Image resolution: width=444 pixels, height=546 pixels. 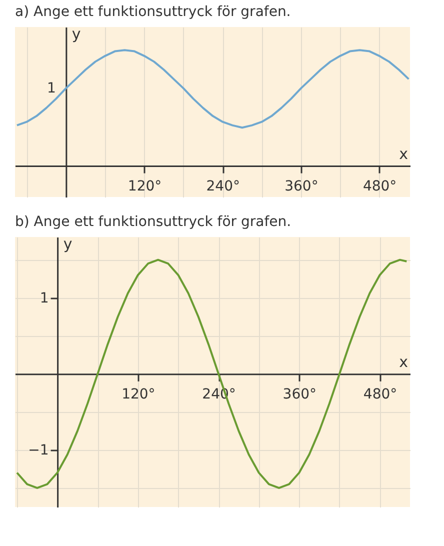 I want to click on chart-title: b) Ange ett funktionsuttryck för grafen., so click(x=153, y=222).